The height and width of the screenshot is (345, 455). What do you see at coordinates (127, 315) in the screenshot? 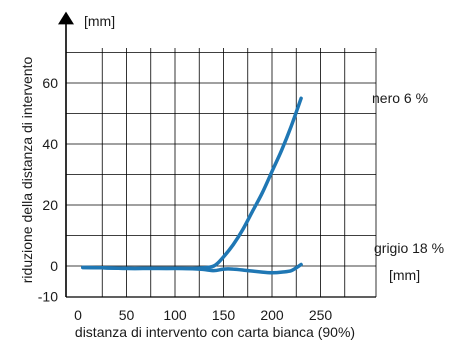
I see `x-tick-label: 50` at bounding box center [127, 315].